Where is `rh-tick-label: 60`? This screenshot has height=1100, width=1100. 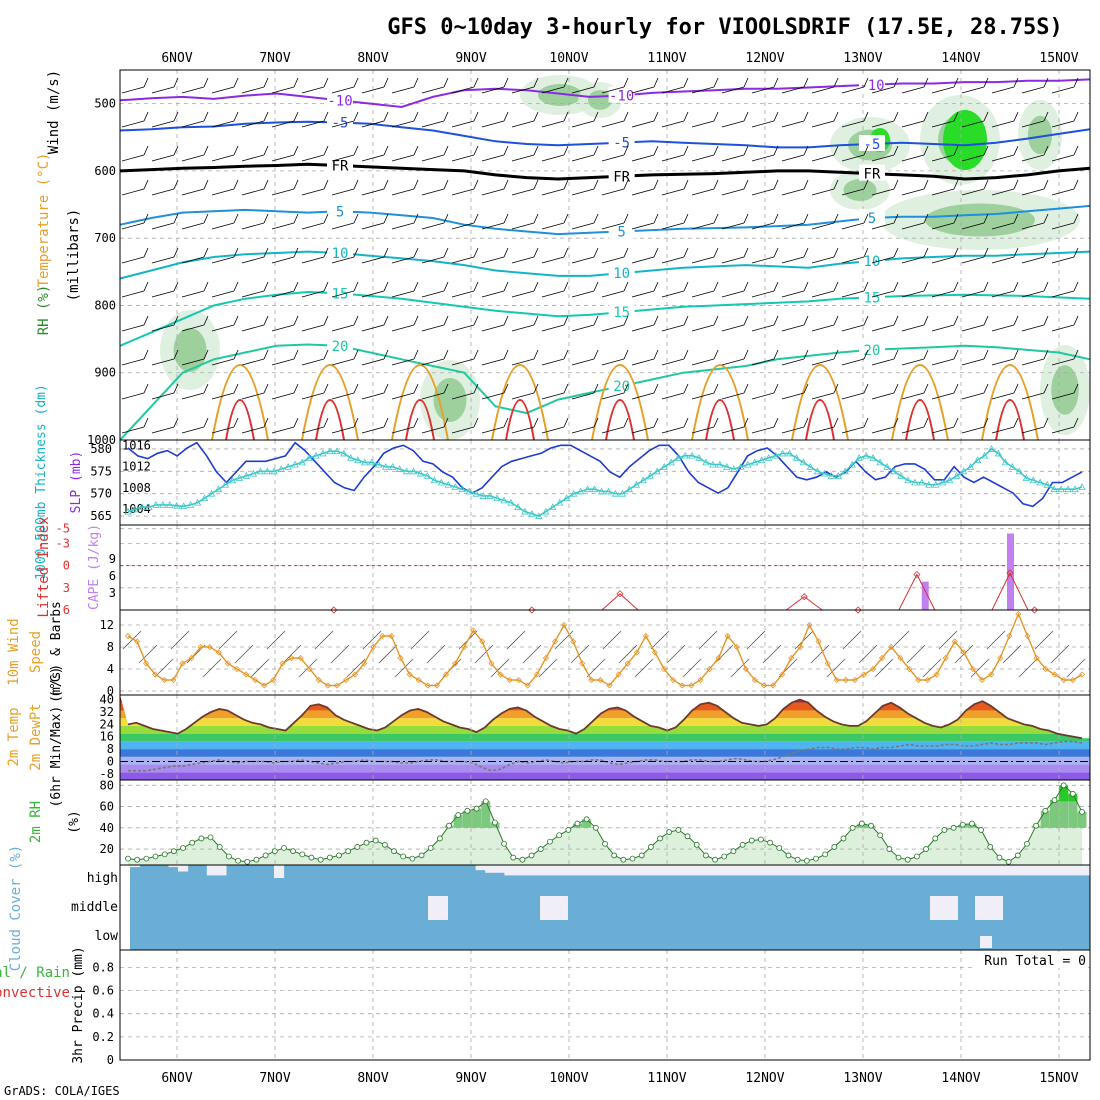 rh-tick-label: 60 is located at coordinates (107, 807).